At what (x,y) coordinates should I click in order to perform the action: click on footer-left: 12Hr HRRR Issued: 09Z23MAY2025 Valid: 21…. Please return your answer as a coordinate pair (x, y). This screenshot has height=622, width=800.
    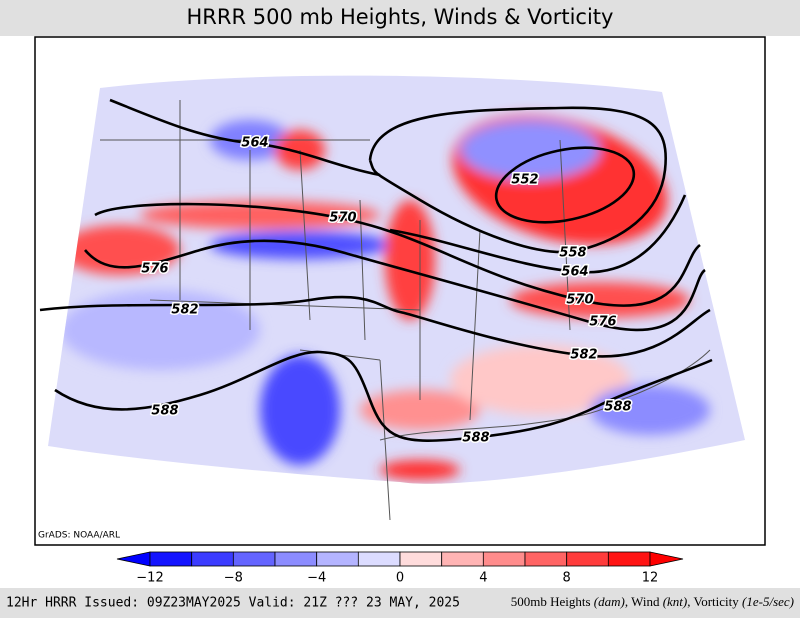
    Looking at the image, I should click on (233, 603).